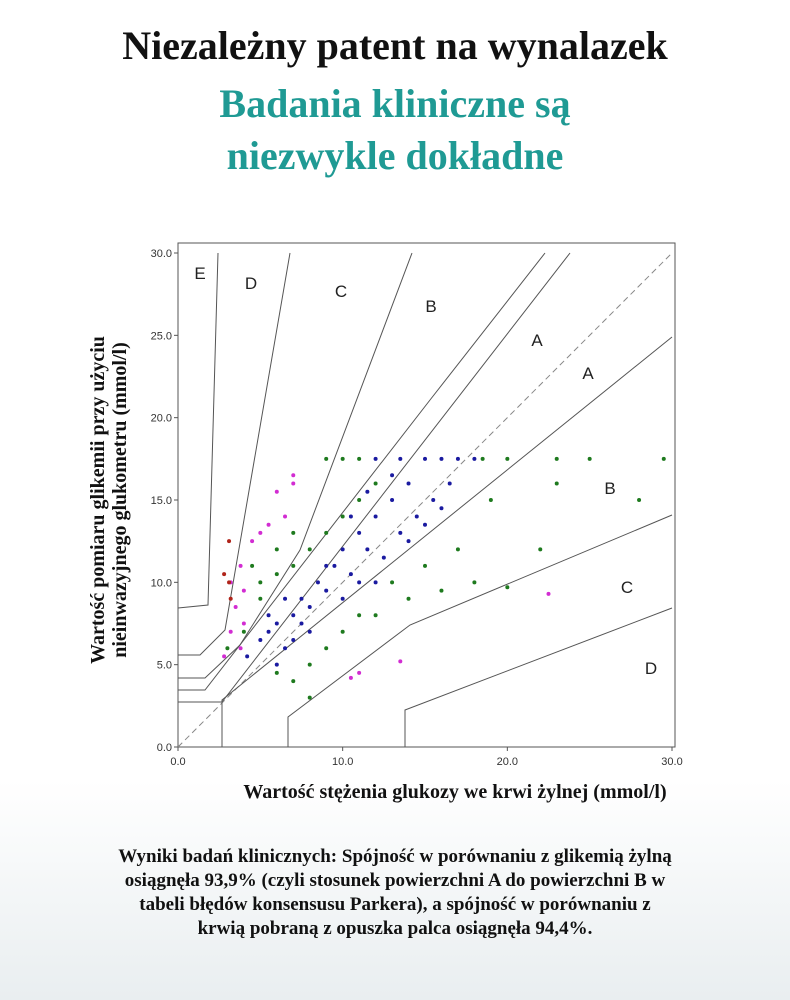 The image size is (790, 1000). What do you see at coordinates (161, 501) in the screenshot?
I see `y-tick-label: 15.0` at bounding box center [161, 501].